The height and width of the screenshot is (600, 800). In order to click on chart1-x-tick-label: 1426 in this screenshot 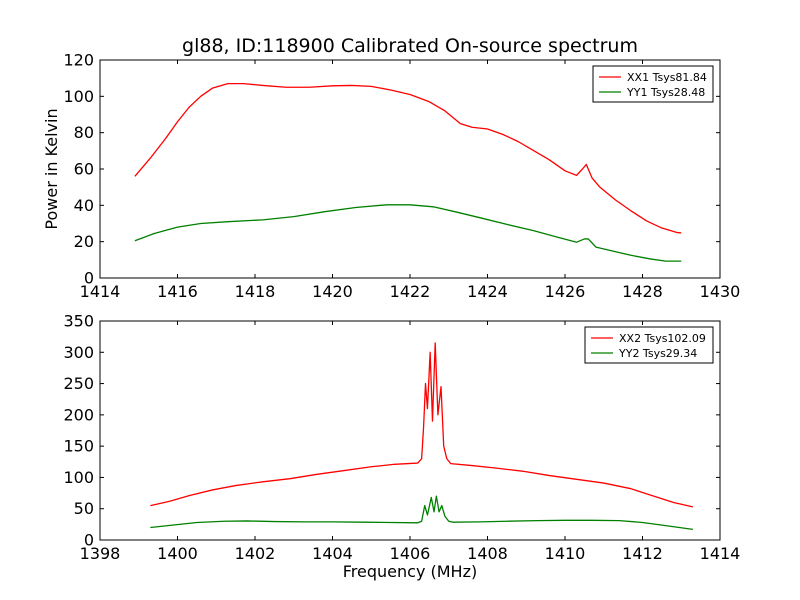, I will do `click(565, 291)`.